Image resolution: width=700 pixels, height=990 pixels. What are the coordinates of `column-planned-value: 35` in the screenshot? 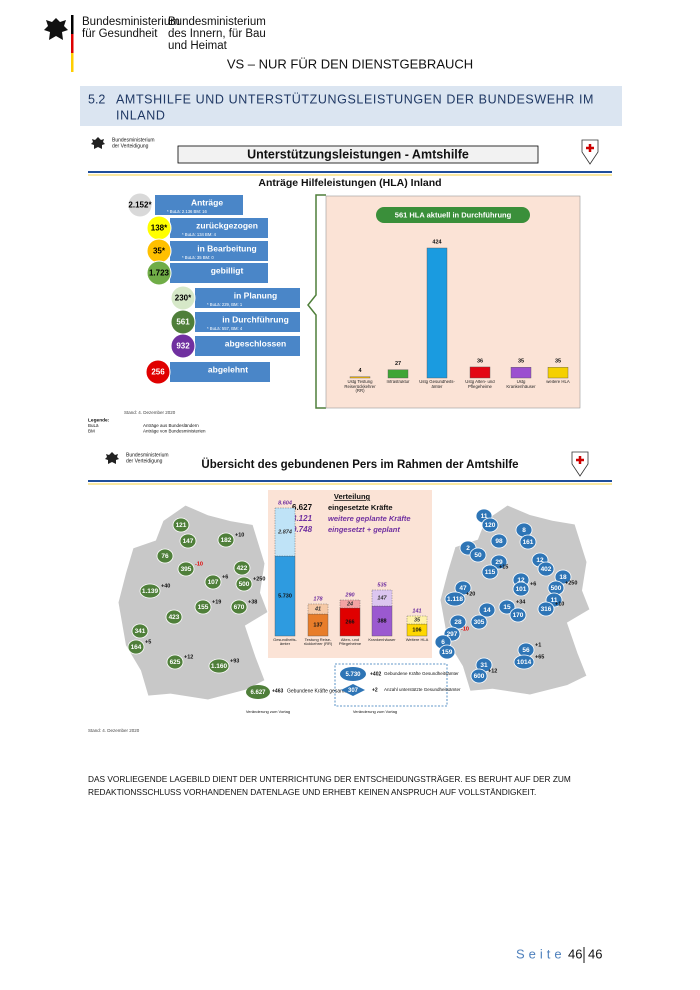 It's located at (417, 620).